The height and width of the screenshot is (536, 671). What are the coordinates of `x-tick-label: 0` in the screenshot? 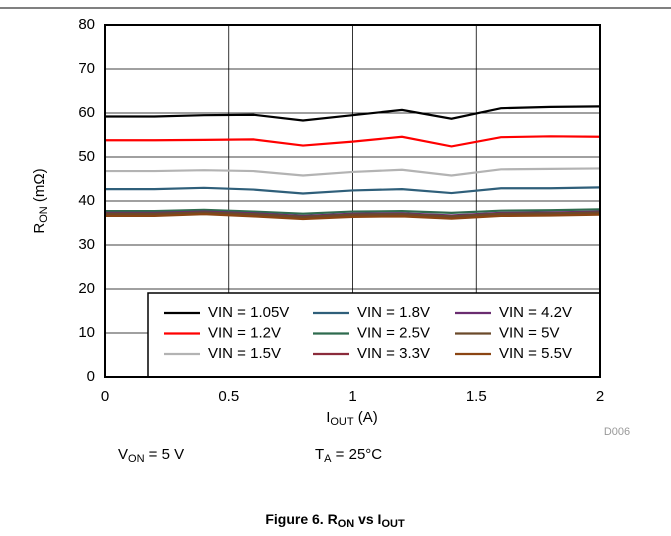 It's located at (105, 396).